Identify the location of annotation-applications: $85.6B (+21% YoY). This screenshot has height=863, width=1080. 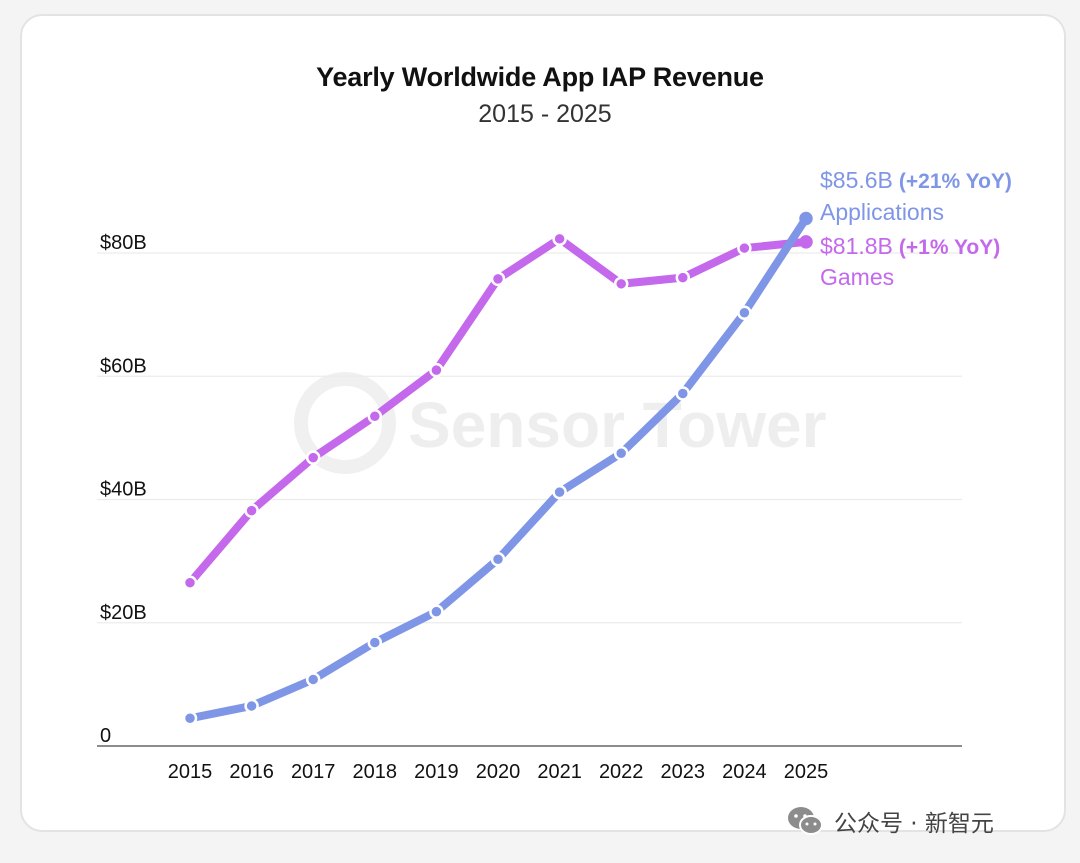
(916, 180).